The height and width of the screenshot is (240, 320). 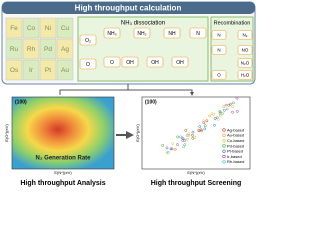 I want to click on caption: High throughput Screening, so click(x=196, y=183).